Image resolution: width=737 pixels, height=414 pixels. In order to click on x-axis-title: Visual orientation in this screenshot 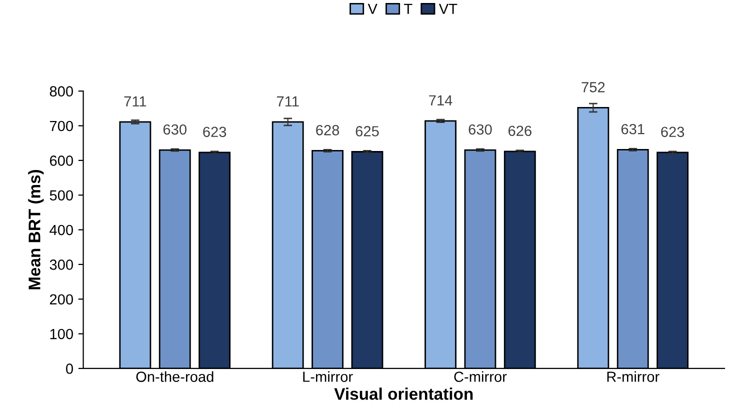, I will do `click(403, 394)`.